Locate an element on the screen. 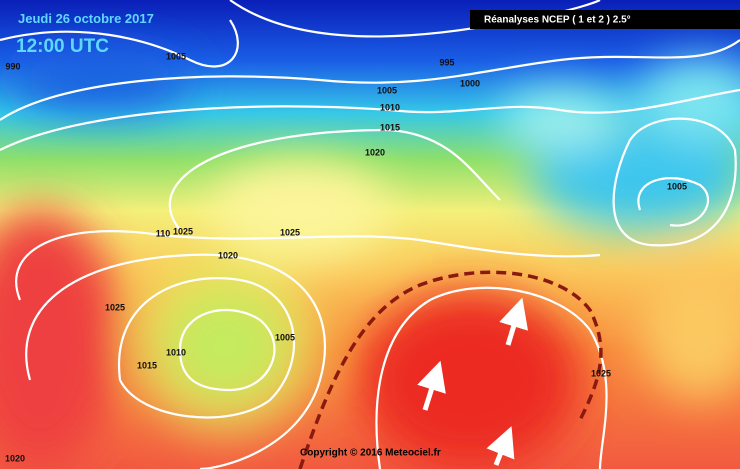  date: Jeudi 26 octobre 2017 is located at coordinates (86, 18).